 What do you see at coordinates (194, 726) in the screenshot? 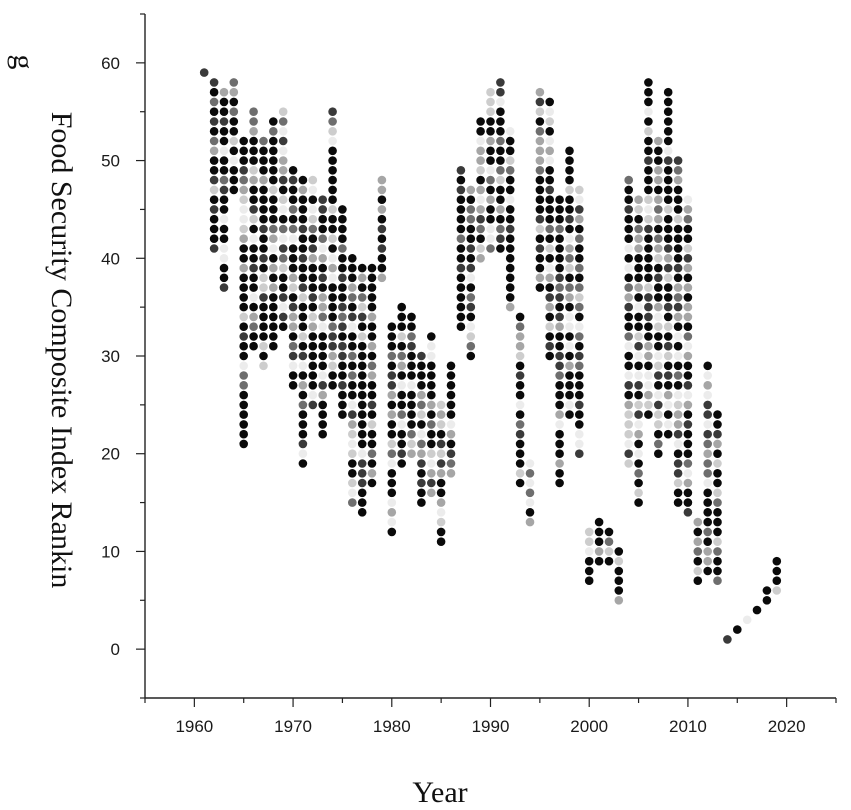
I see `x-tick-label: 1960` at bounding box center [194, 726].